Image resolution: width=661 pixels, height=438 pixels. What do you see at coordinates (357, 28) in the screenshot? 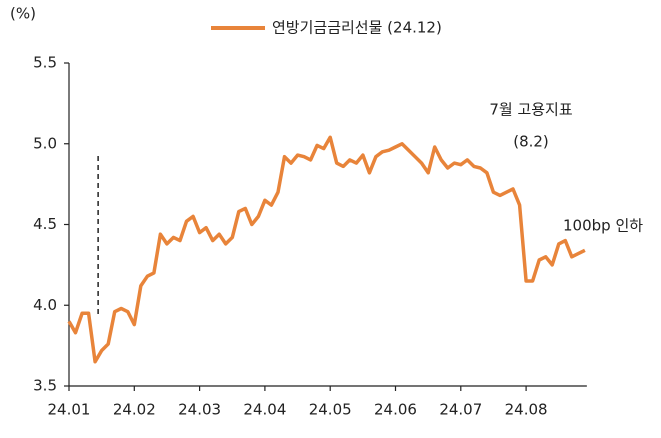
I see `legend-label: 연방기금금리선물 (24.12)` at bounding box center [357, 28].